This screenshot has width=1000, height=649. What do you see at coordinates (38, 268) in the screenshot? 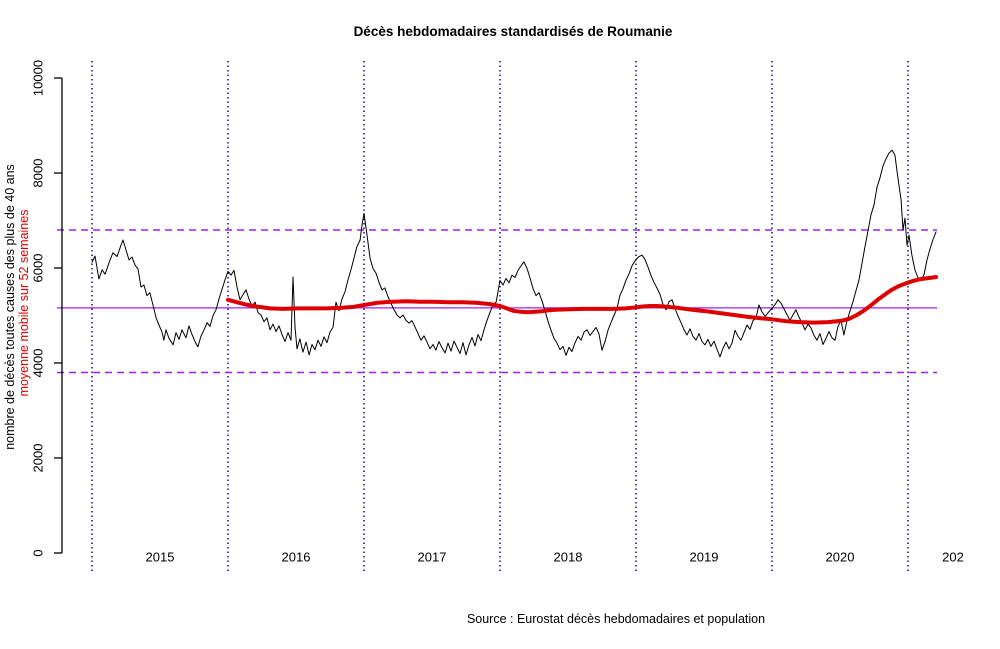
I see `y-tick-label: 6000` at bounding box center [38, 268].